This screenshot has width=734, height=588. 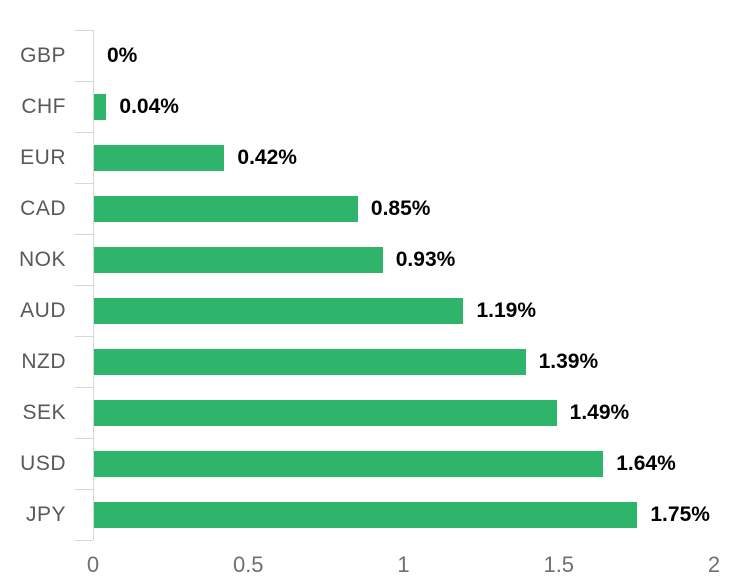 I want to click on bar-row: 0%, so click(x=404, y=55).